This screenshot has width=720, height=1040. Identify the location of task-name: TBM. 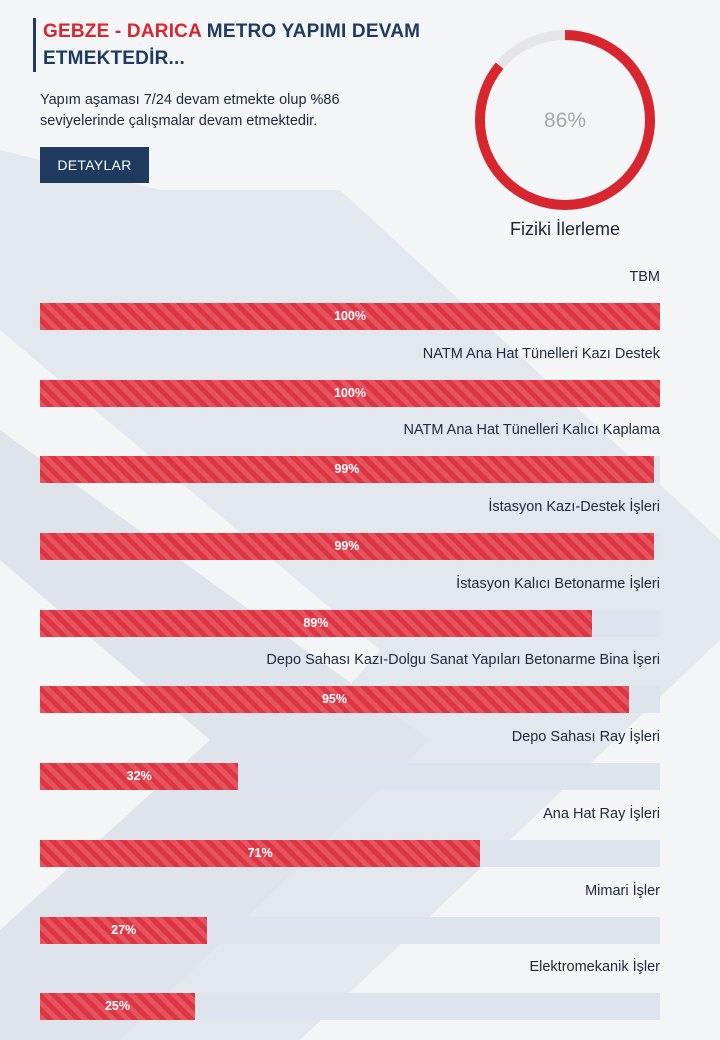
(644, 277).